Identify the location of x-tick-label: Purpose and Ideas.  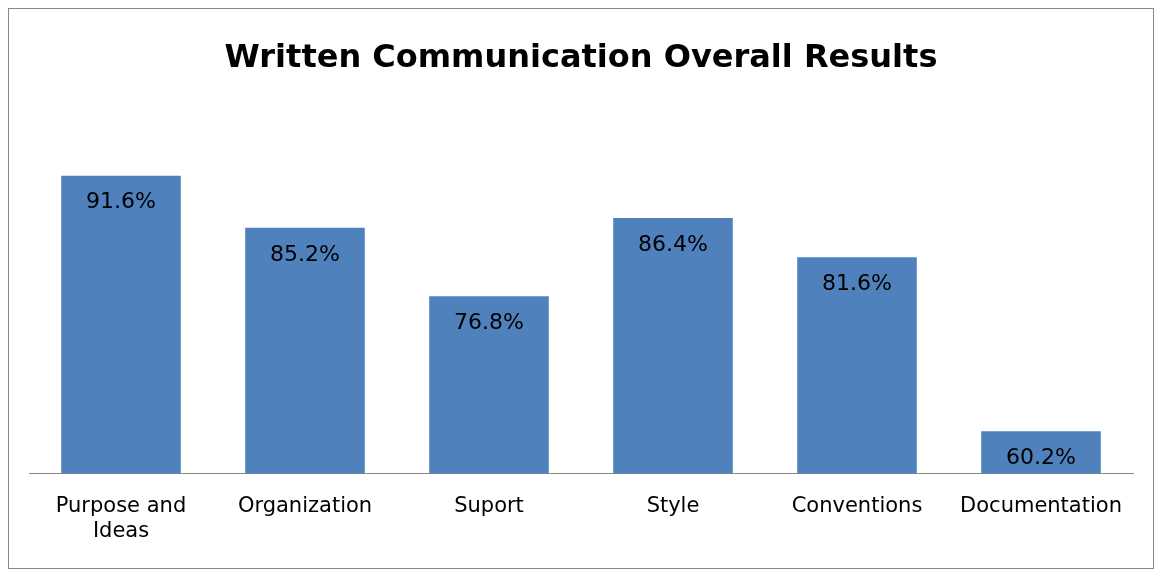
(121, 517).